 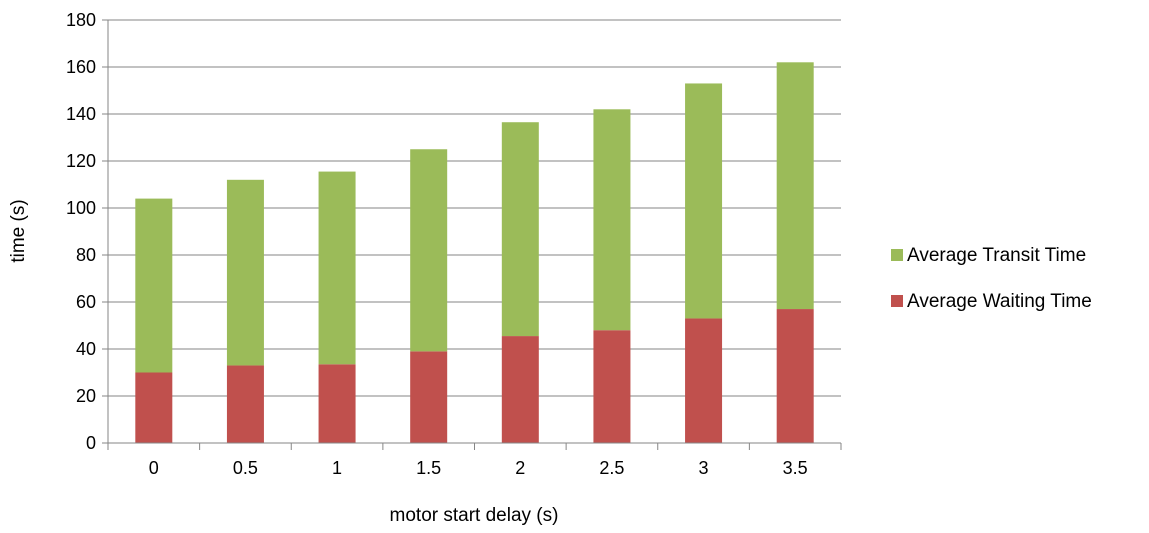 What do you see at coordinates (18, 230) in the screenshot?
I see `y-axis-title: time (s)` at bounding box center [18, 230].